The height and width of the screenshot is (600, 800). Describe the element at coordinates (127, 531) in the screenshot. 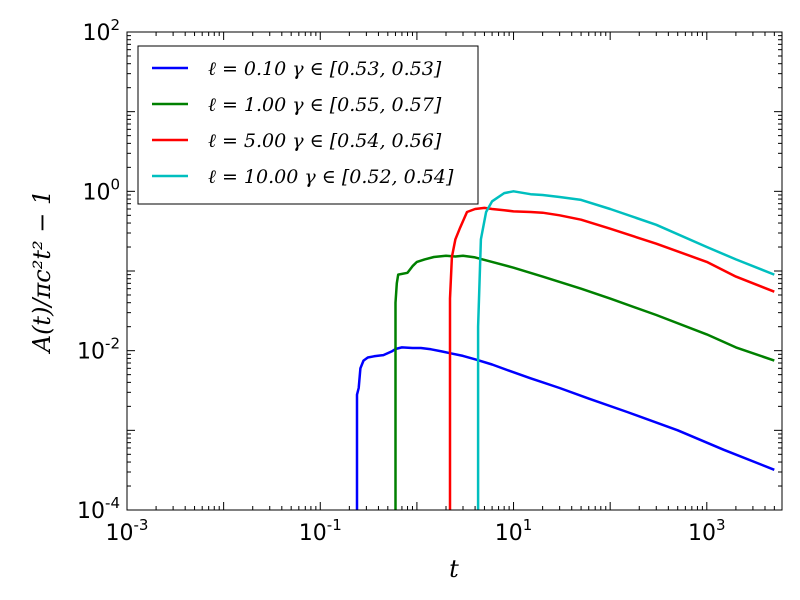

I see `x-tick-label: 10⁻³` at that location.